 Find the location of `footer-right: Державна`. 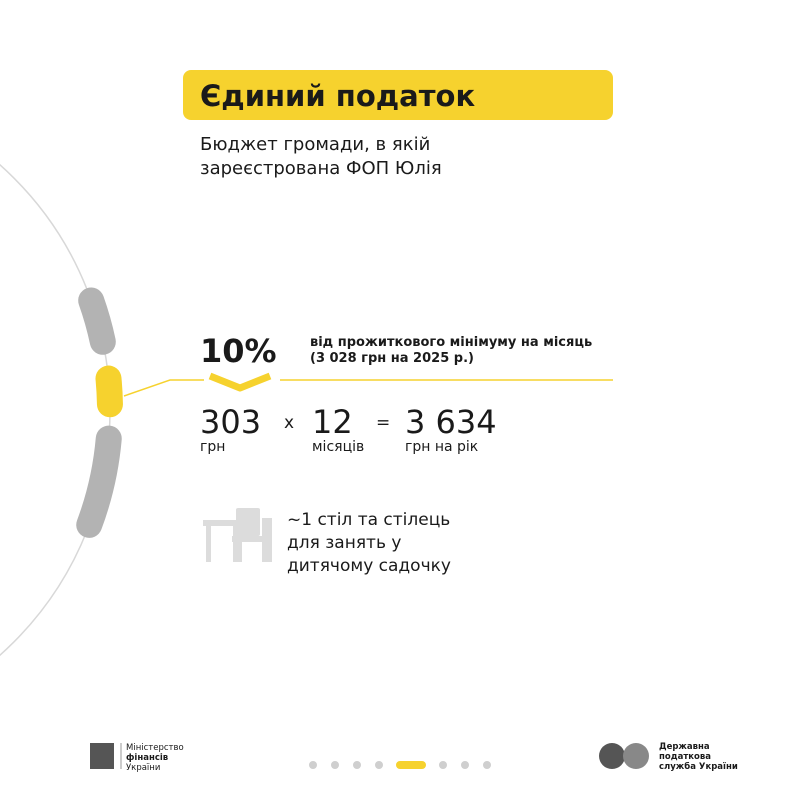

footer-right: Державна is located at coordinates (684, 747).